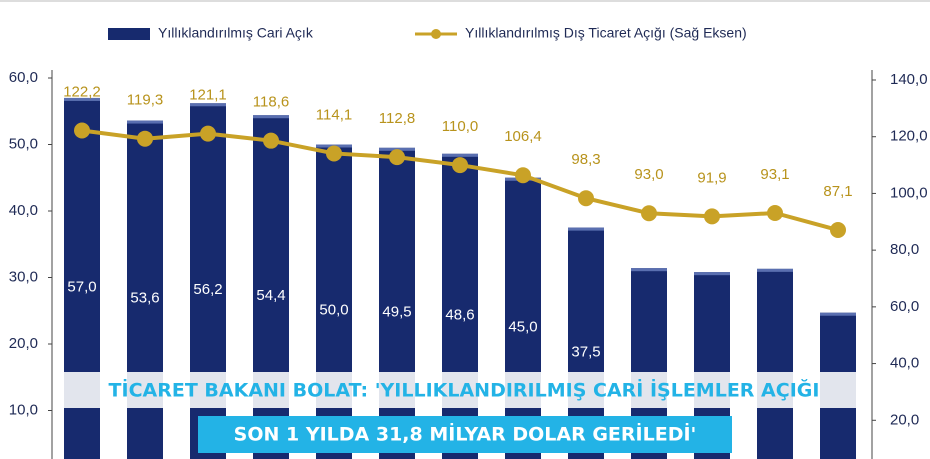  What do you see at coordinates (208, 95) in the screenshot?
I see `line-value-label: 121,1` at bounding box center [208, 95].